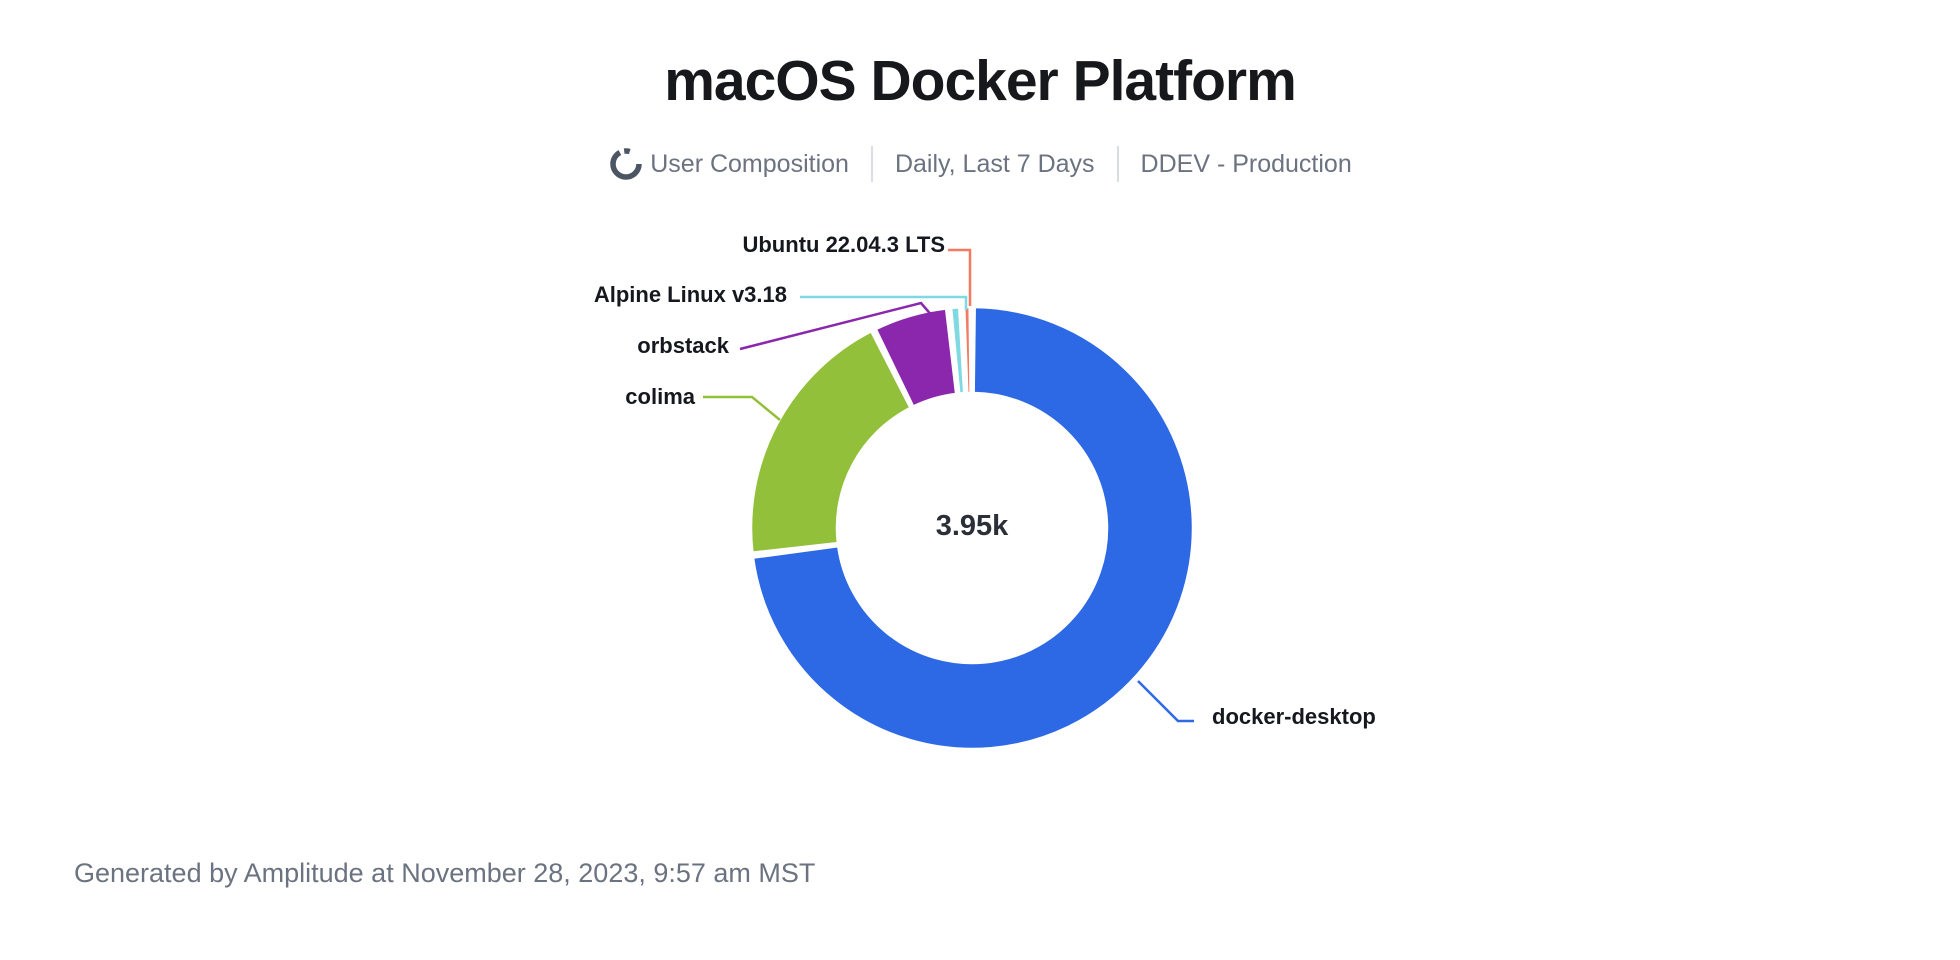 The image size is (1960, 960). What do you see at coordinates (683, 345) in the screenshot?
I see `slice-label-orbstack: orbstack` at bounding box center [683, 345].